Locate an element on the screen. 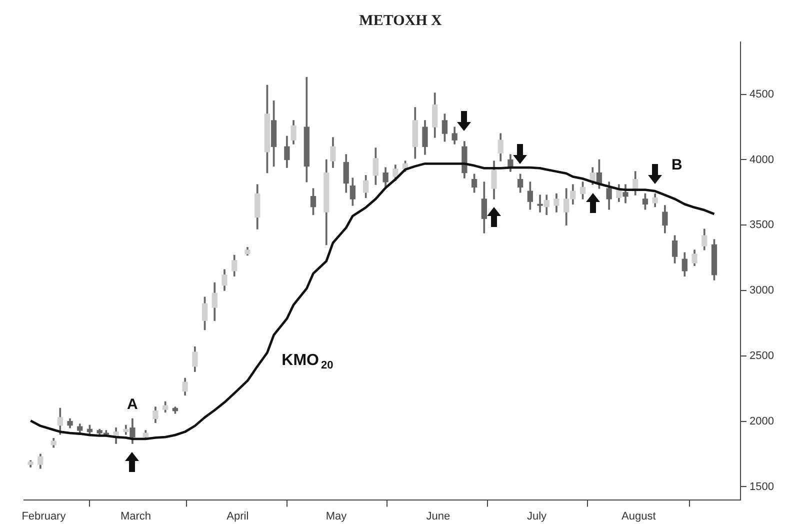 The width and height of the screenshot is (785, 528). x-tick-label: April is located at coordinates (237, 516).